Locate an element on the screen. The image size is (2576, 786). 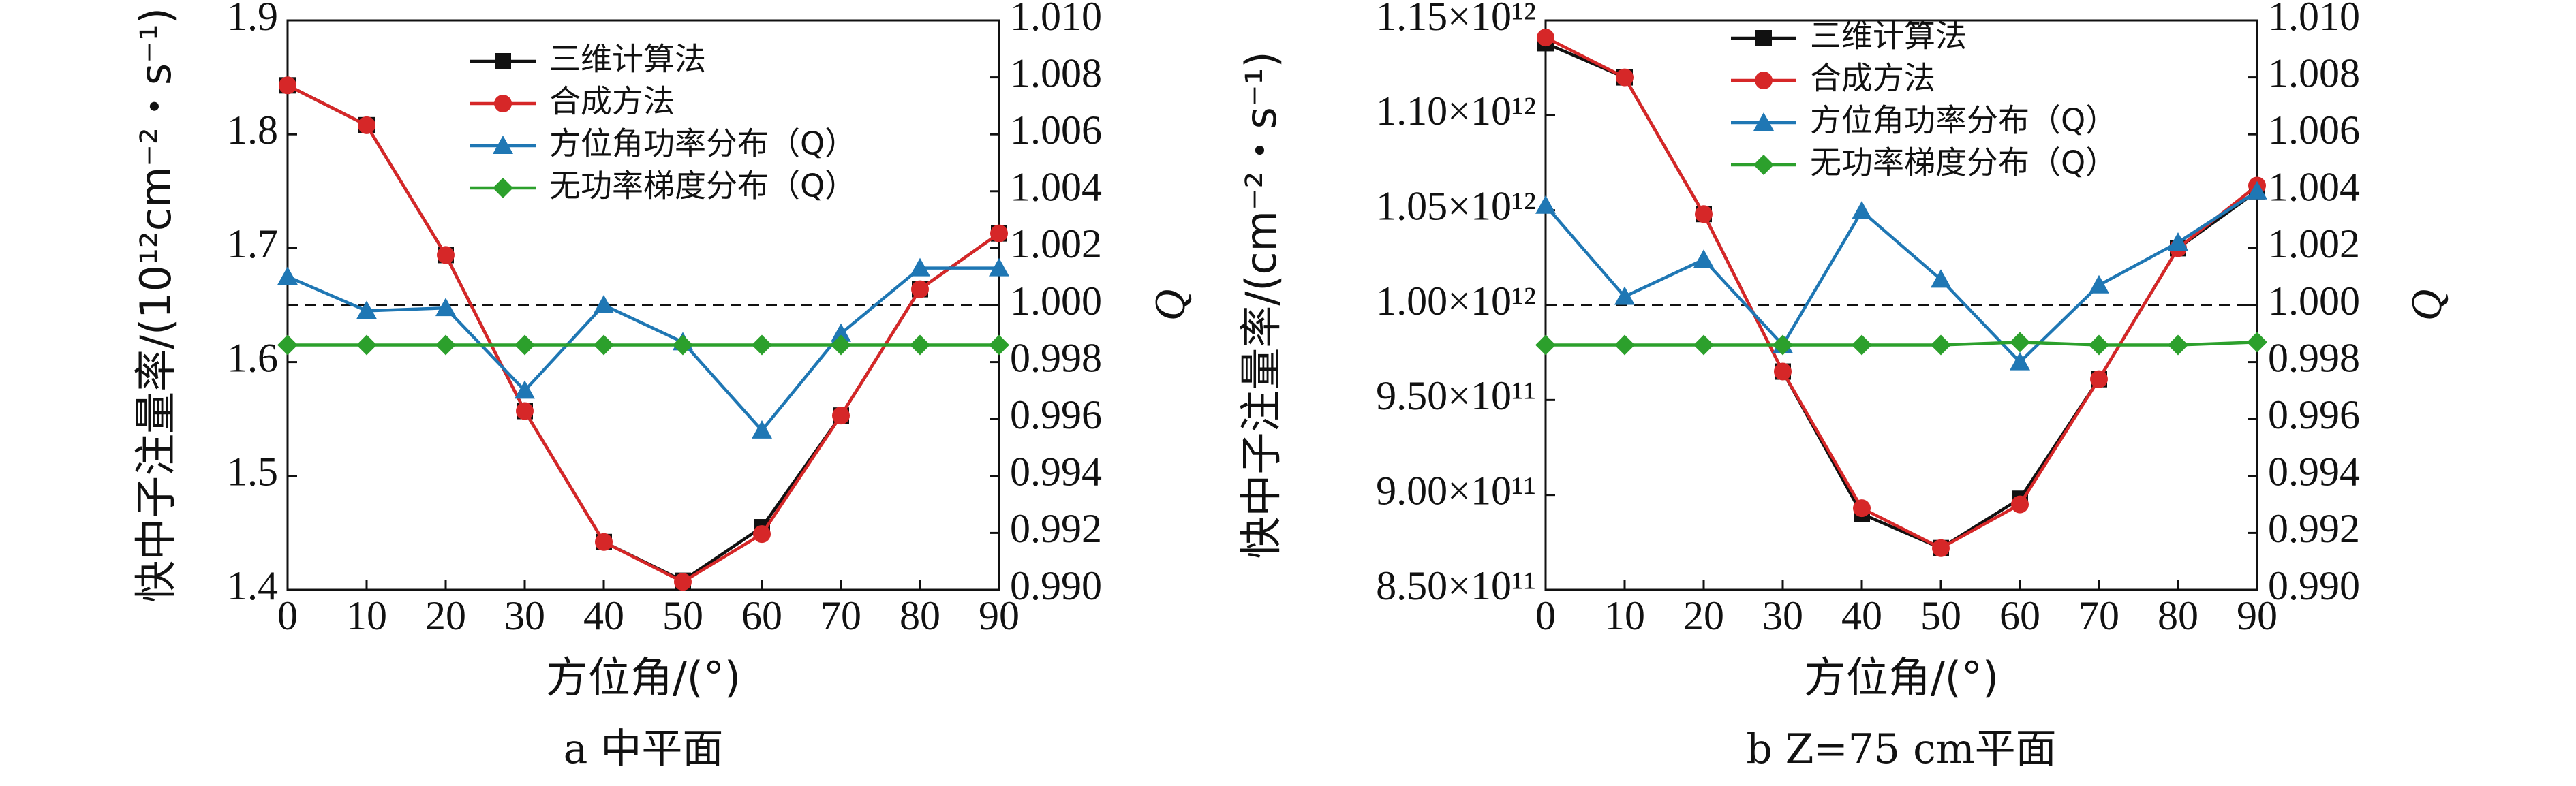
legend-label: 三维计算法 is located at coordinates (627, 59).